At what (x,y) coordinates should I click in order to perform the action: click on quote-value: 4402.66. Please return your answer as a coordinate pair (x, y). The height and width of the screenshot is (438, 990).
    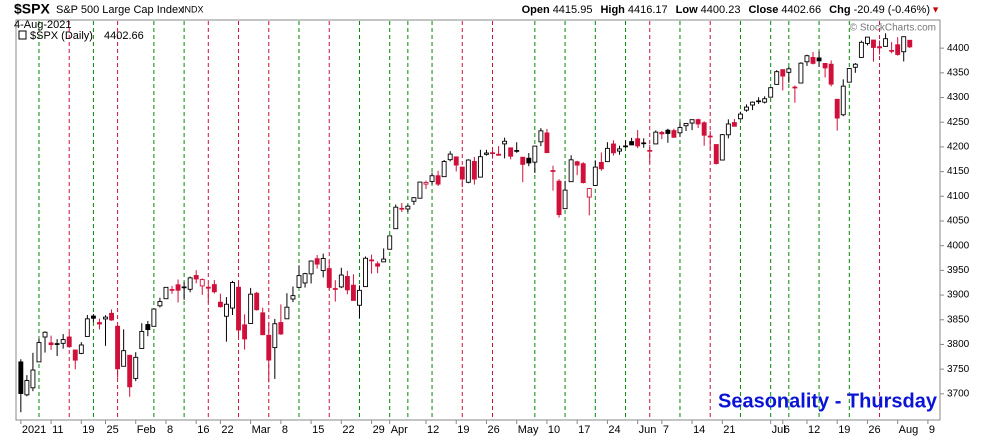
    Looking at the image, I should click on (801, 10).